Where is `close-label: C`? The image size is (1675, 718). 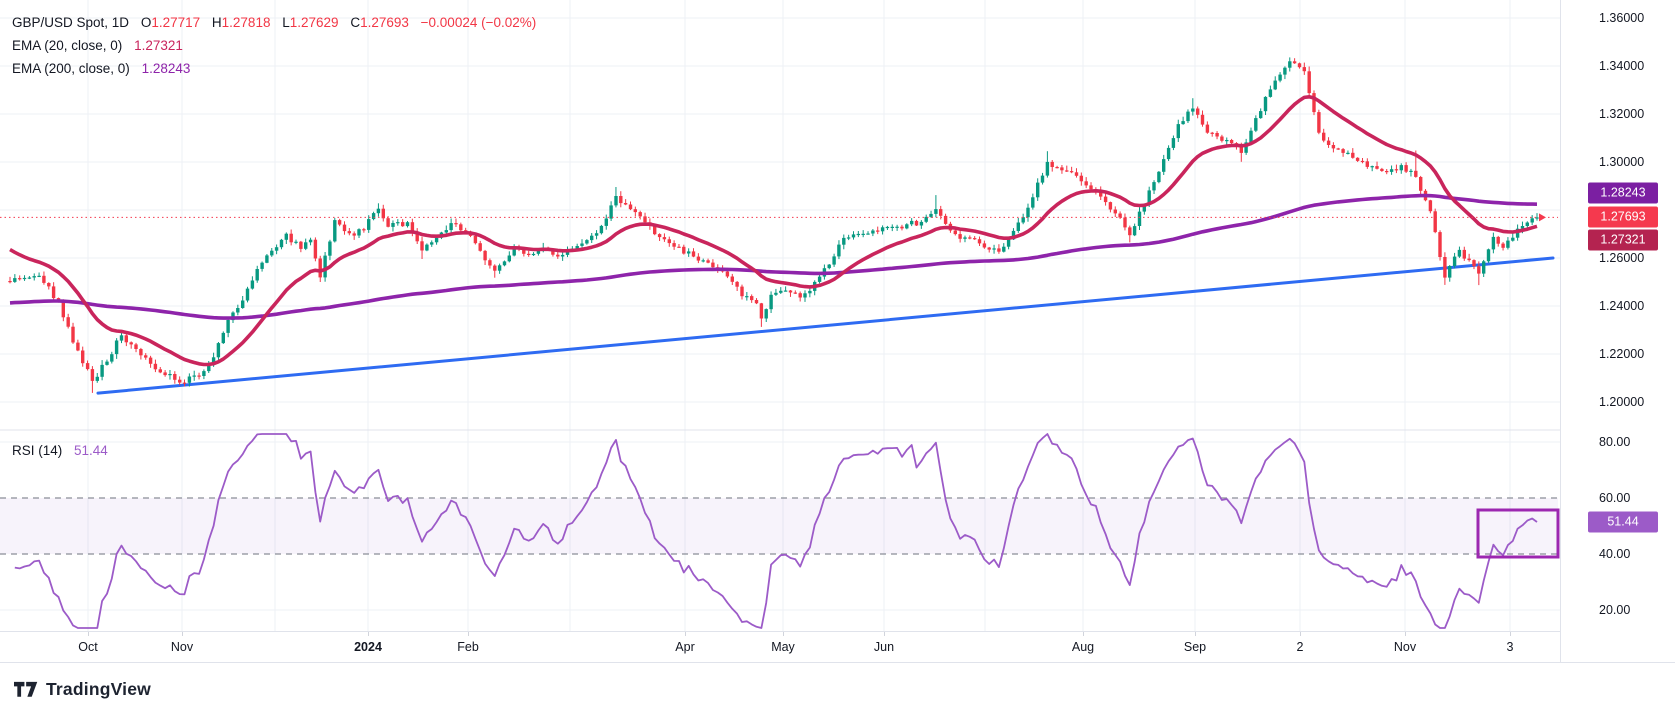 close-label: C is located at coordinates (355, 22).